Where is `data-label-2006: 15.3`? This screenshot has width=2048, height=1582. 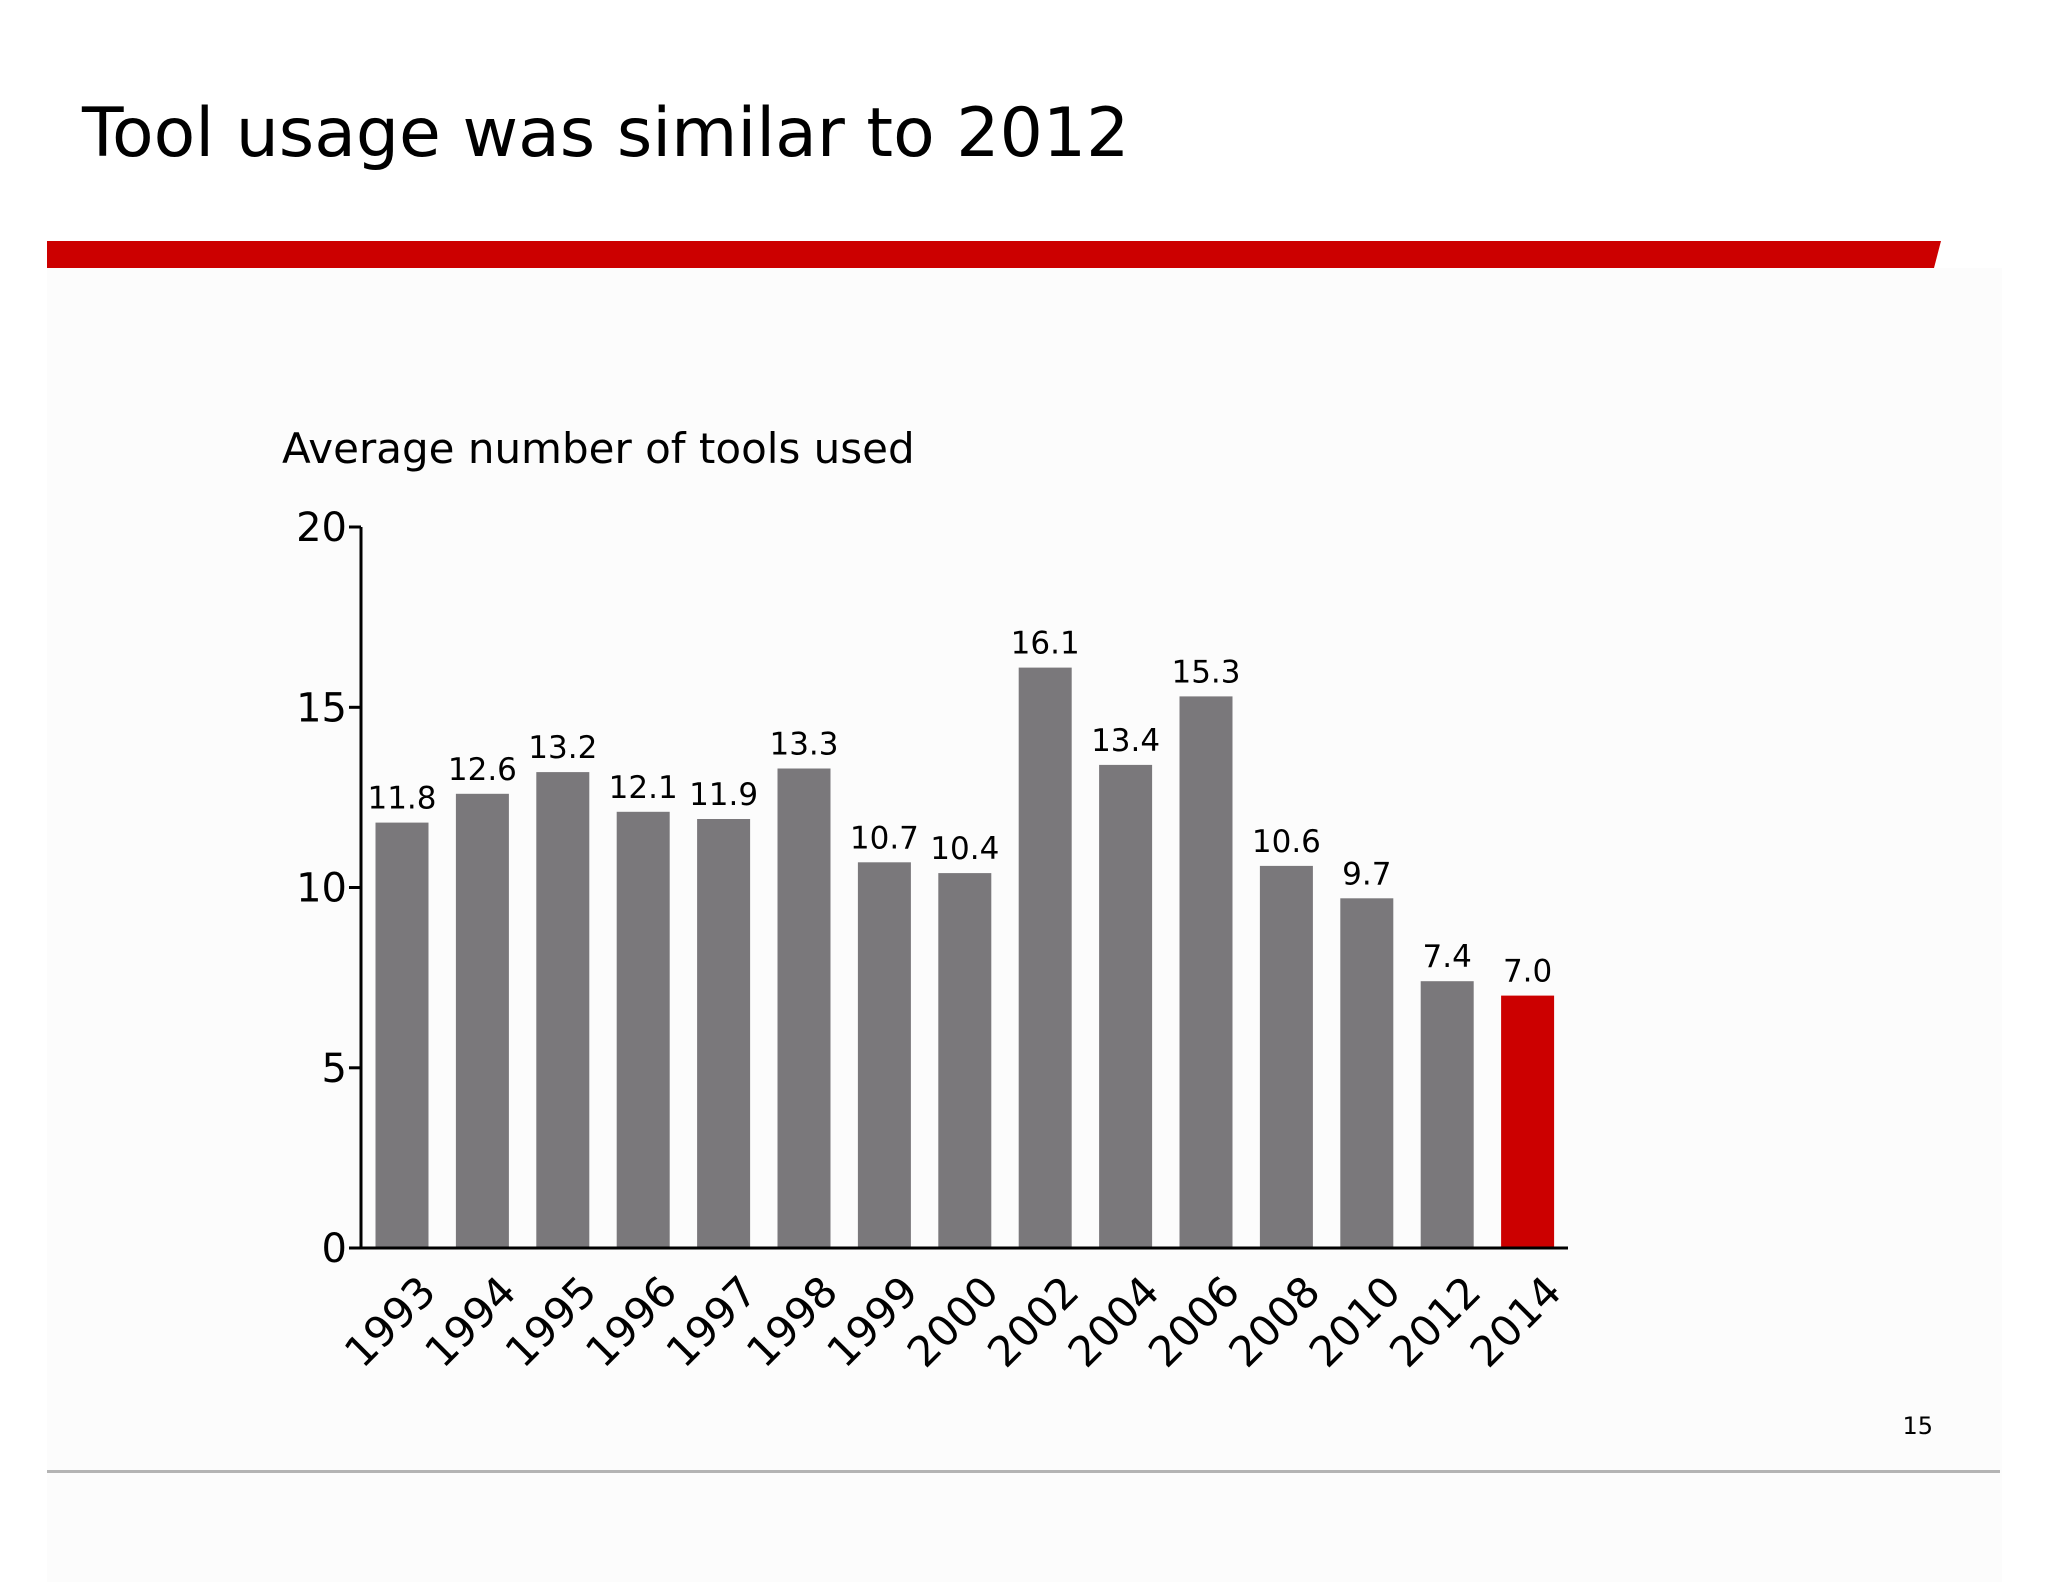 data-label-2006: 15.3 is located at coordinates (1205, 672).